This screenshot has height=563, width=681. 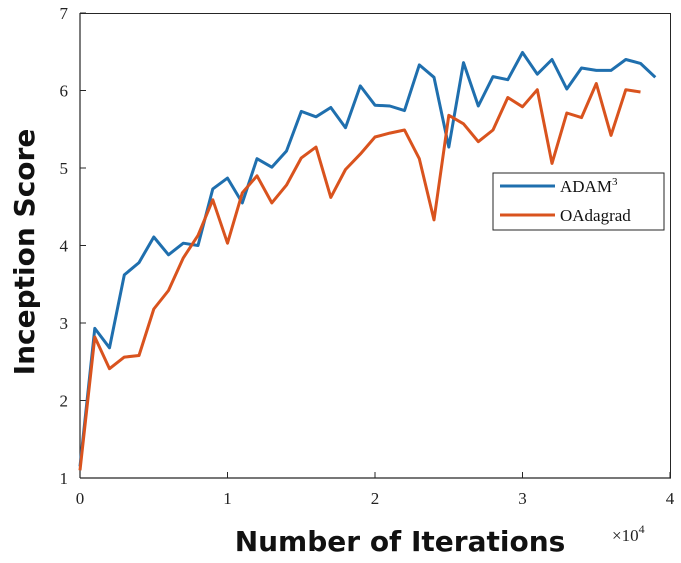 I want to click on x-multiplier-exponent: 4, so click(x=642, y=529).